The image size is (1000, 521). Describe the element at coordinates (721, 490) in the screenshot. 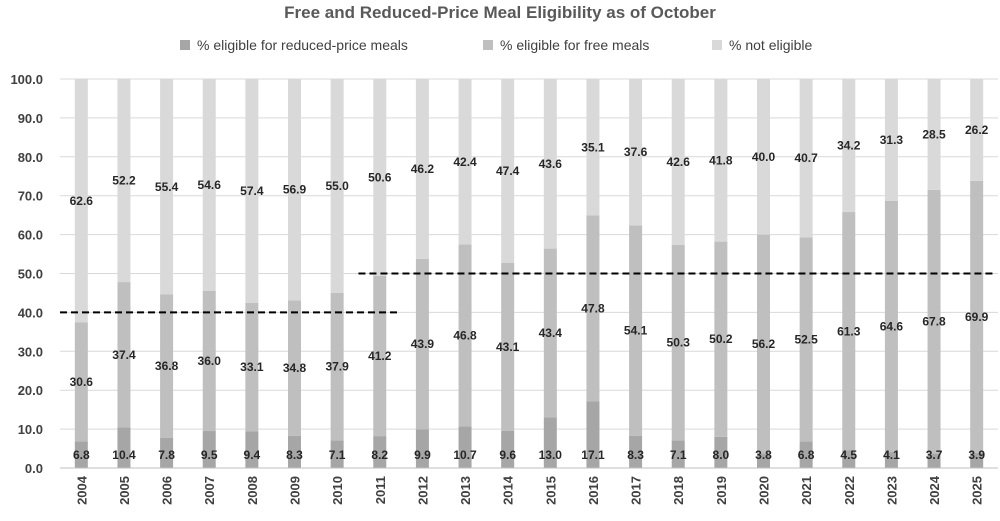

I see `x-tick-label: 2019` at that location.